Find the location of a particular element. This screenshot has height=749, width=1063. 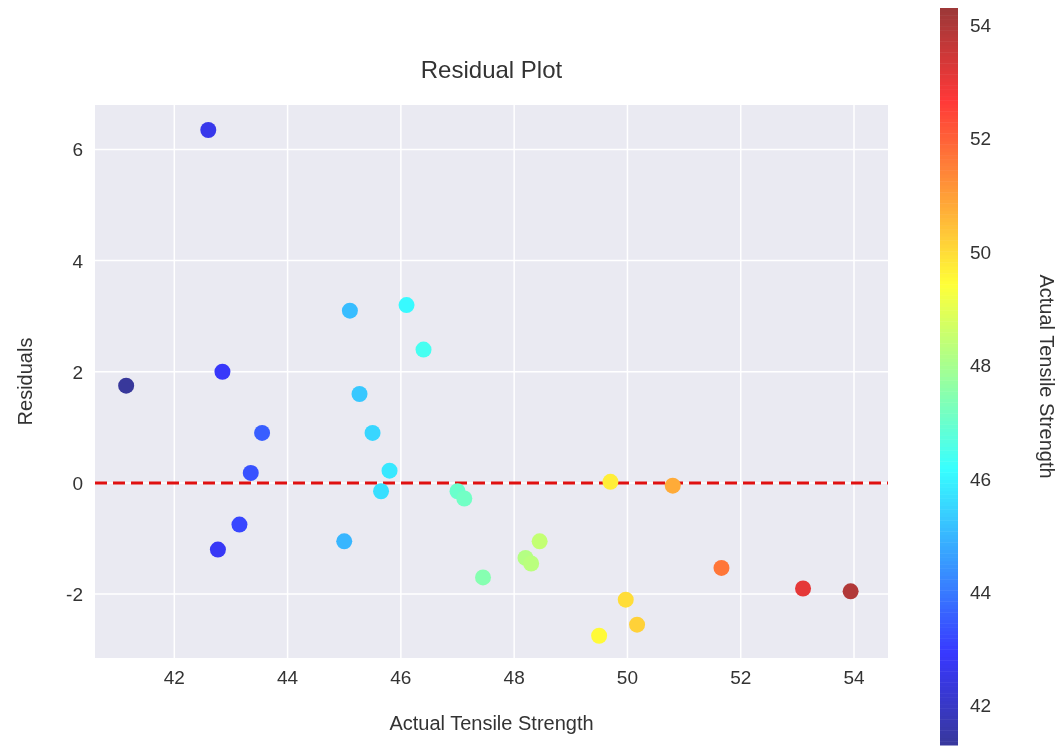

color-bar-label: 46 is located at coordinates (981, 479).